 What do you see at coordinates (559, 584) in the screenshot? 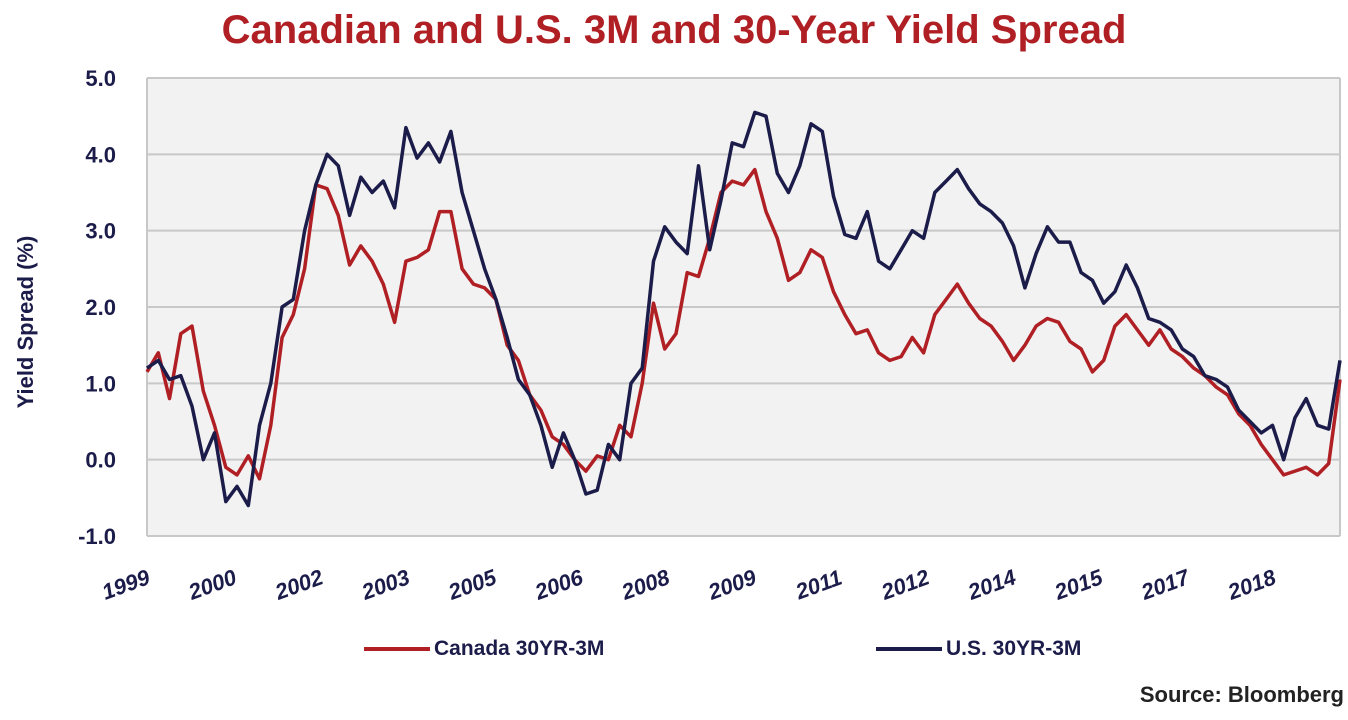
I see `x-tick-label: 2006` at bounding box center [559, 584].